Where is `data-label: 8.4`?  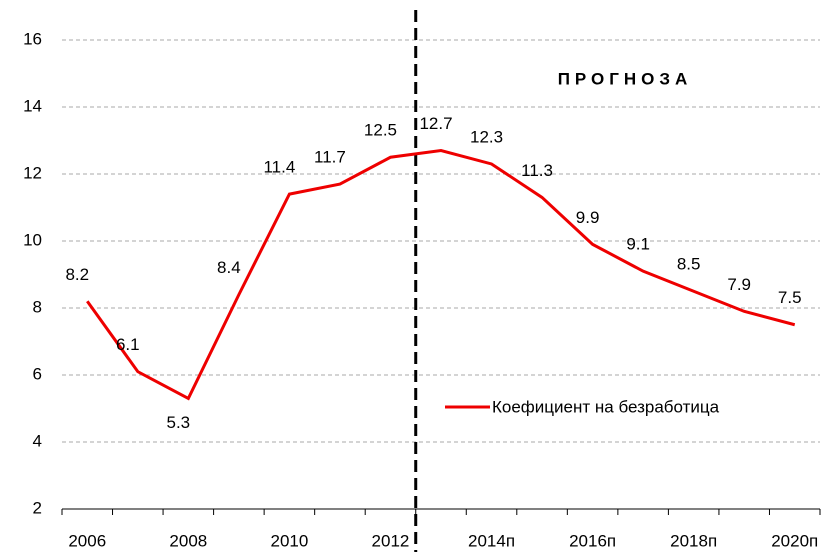 data-label: 8.4 is located at coordinates (229, 267).